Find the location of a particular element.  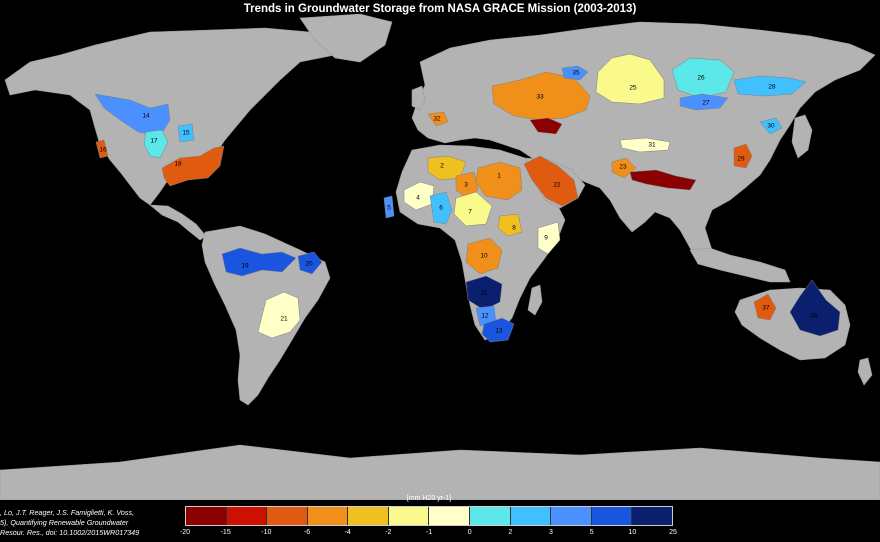

colorbar-tick-label: 10 is located at coordinates (632, 532).